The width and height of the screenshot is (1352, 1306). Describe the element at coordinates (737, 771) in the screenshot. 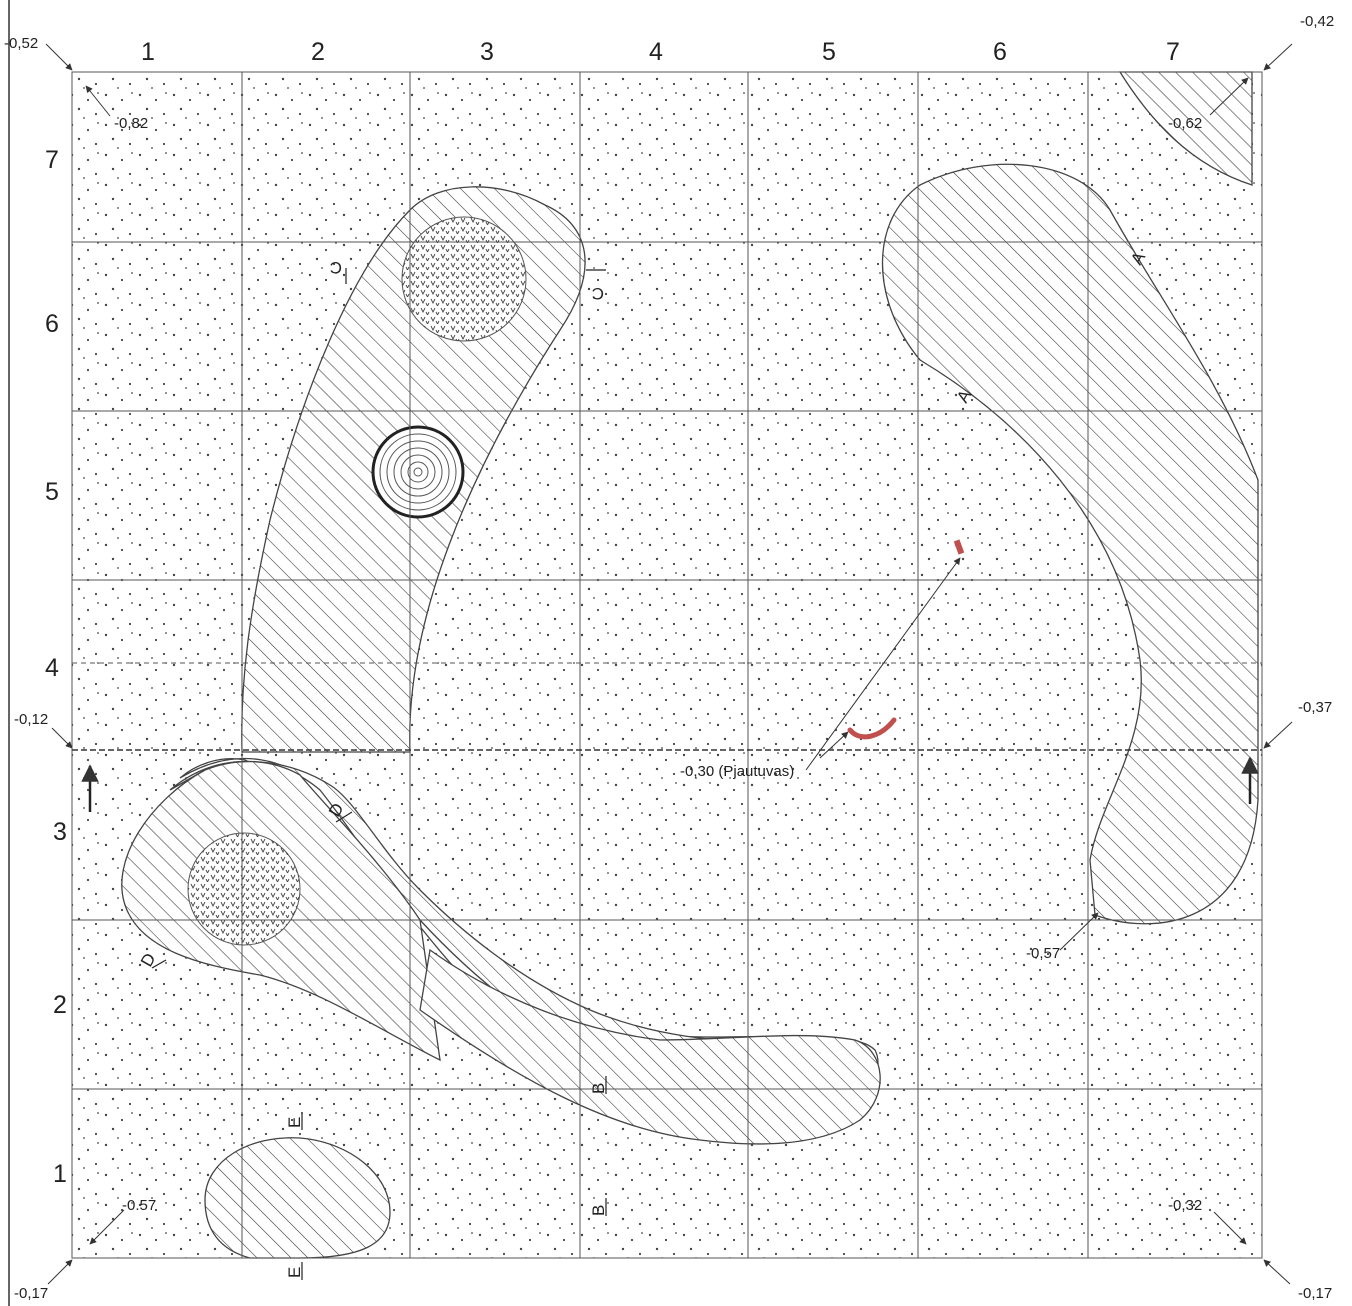

I see `find-annotation: -0,30 (Pjautuvas)` at that location.